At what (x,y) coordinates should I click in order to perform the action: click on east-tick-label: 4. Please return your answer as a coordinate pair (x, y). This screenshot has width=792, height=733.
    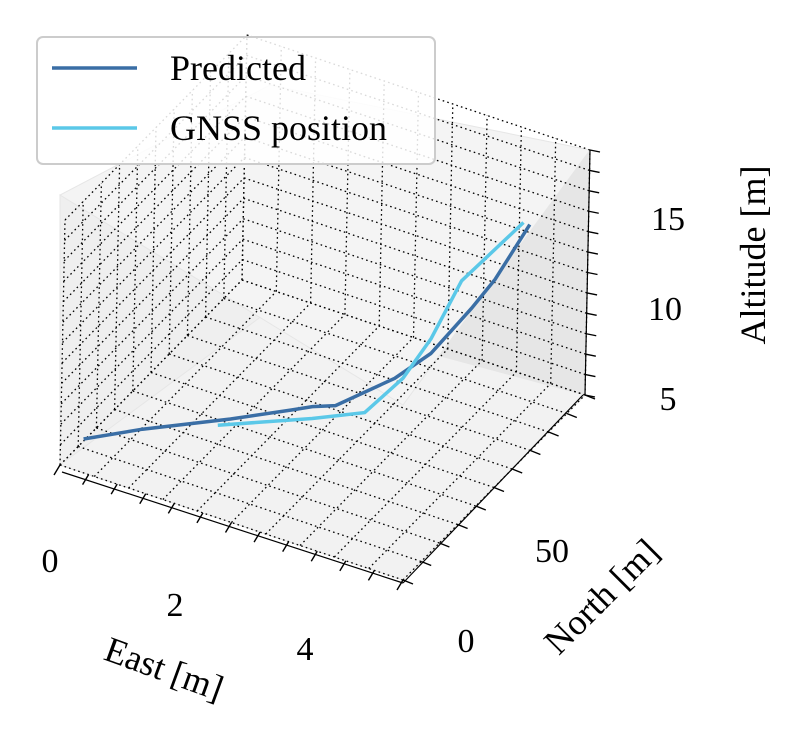
    Looking at the image, I should click on (305, 649).